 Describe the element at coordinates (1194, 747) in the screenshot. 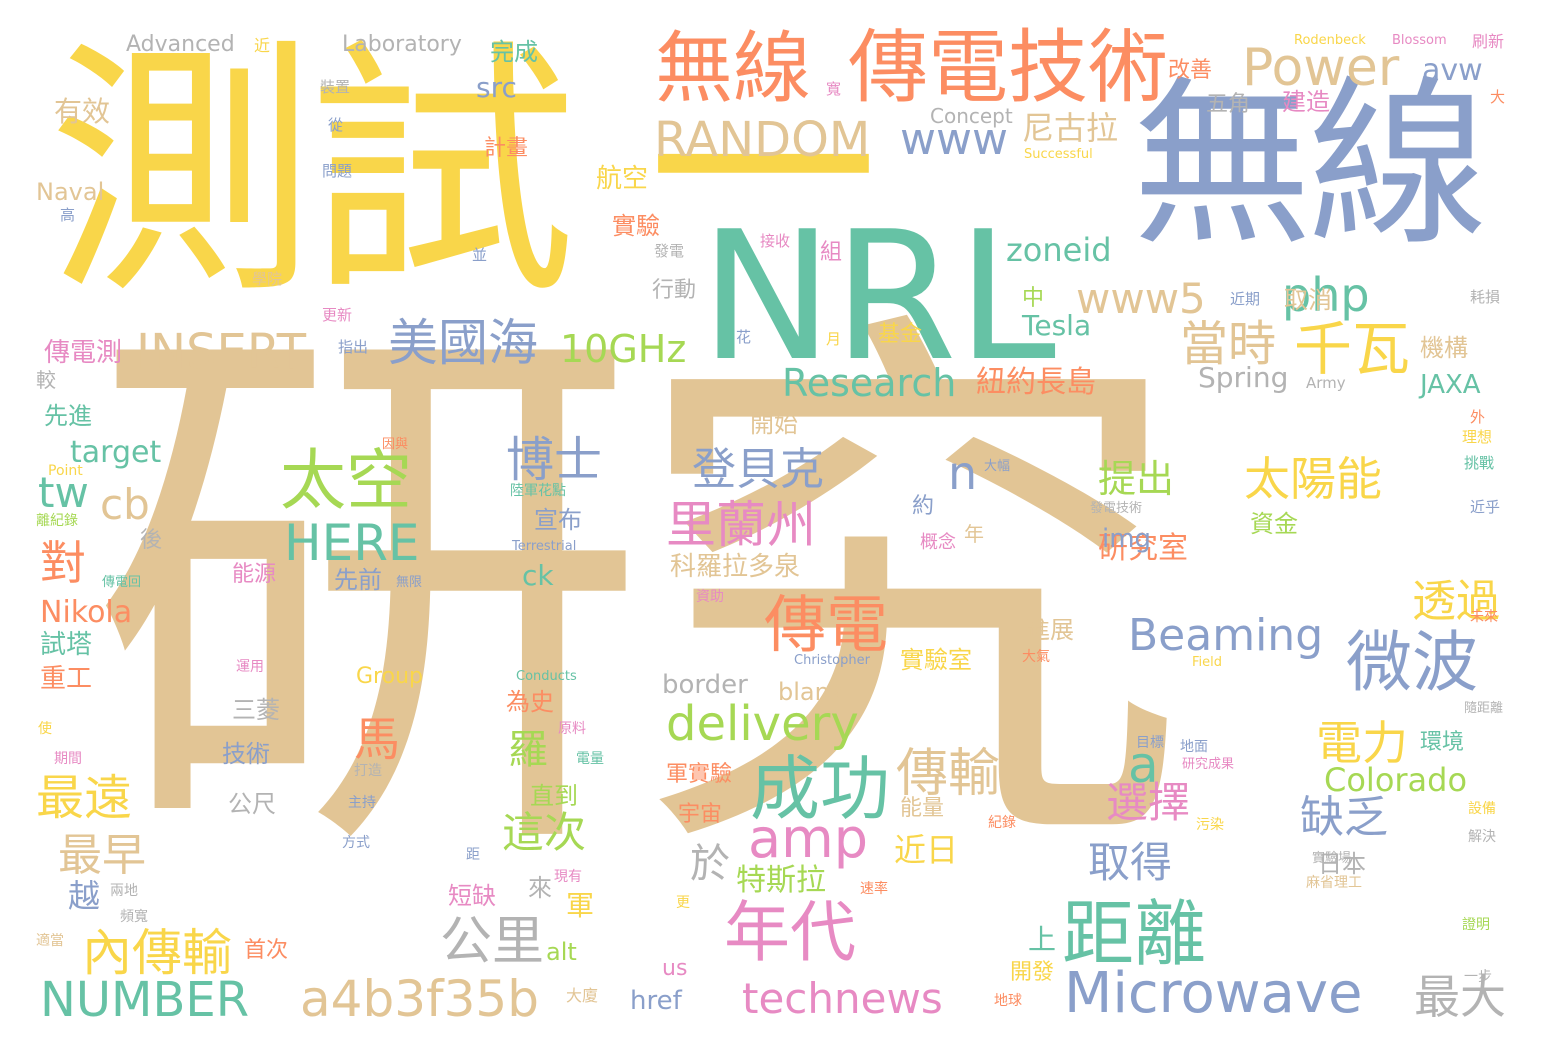

I see `word: 地面` at that location.